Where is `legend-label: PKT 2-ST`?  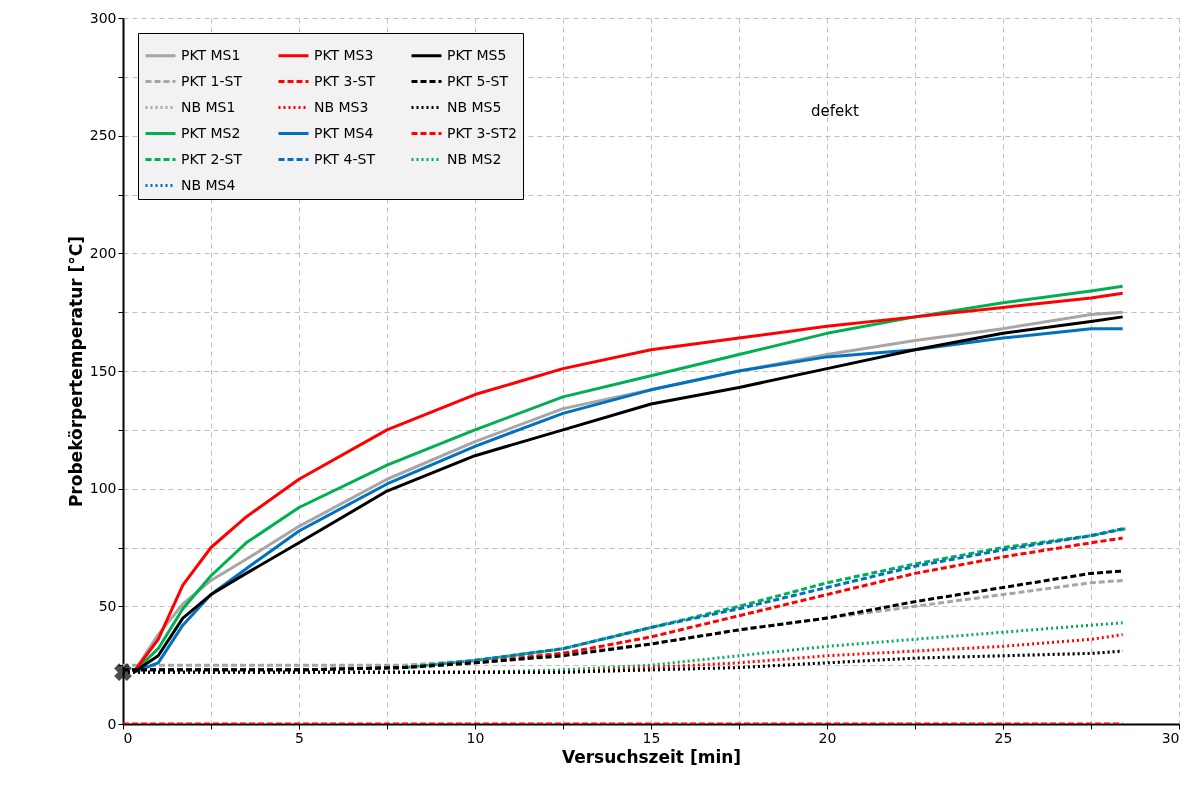 legend-label: PKT 2-ST is located at coordinates (212, 158).